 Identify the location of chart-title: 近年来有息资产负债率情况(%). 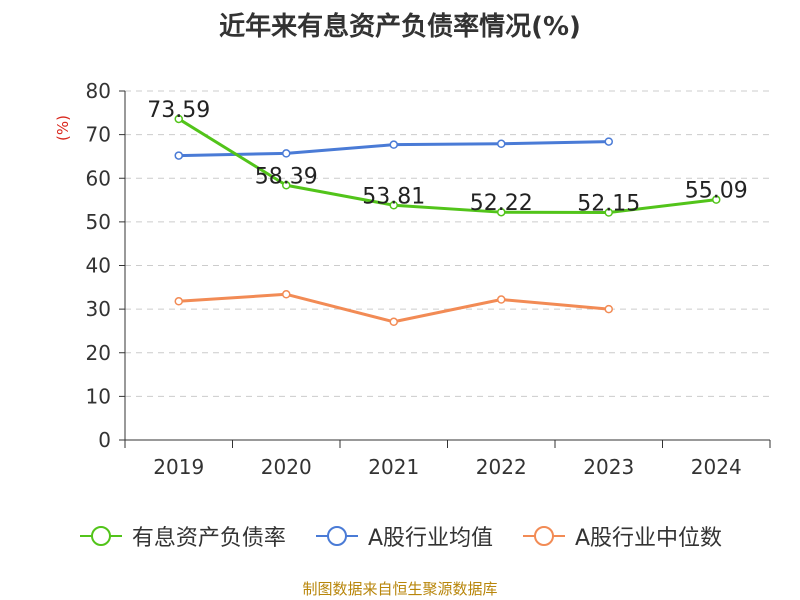
(400, 27).